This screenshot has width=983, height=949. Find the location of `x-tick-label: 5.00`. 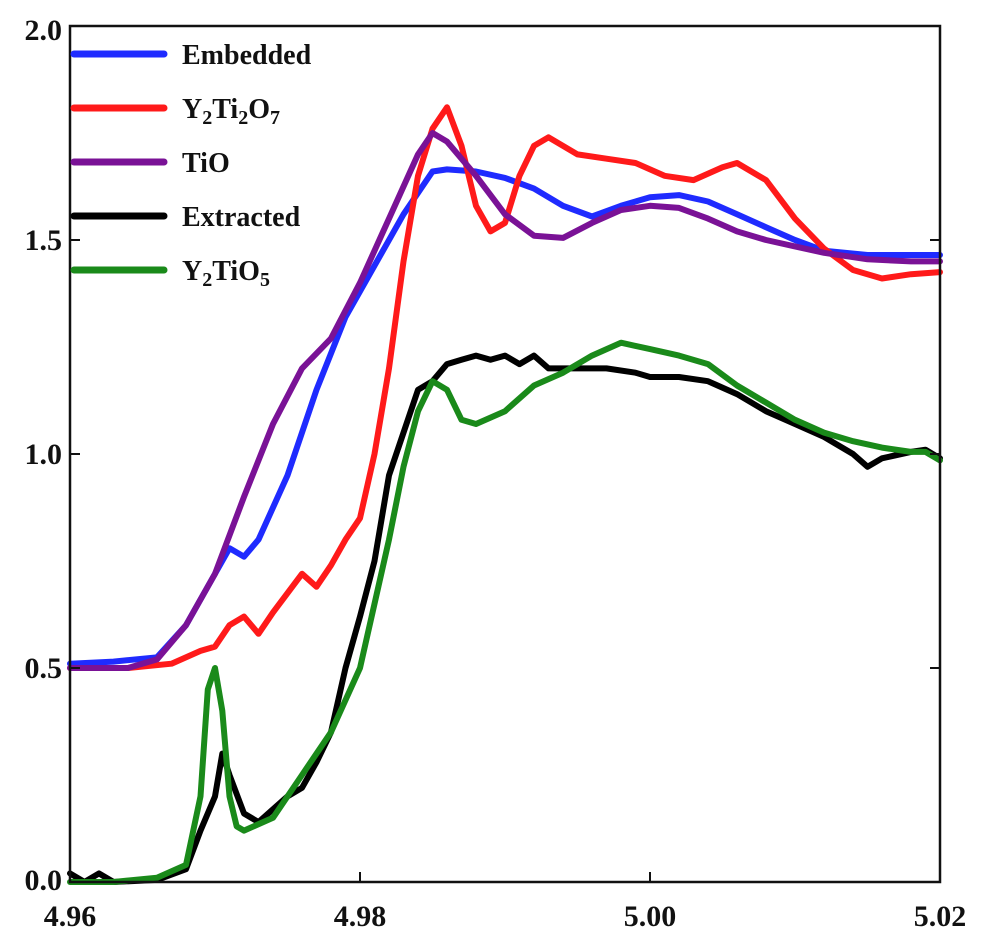

x-tick-label: 5.00 is located at coordinates (650, 916).